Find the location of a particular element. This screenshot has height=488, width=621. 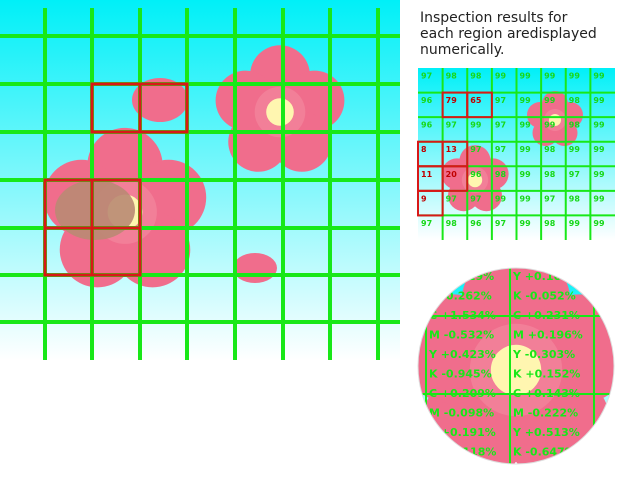

channel-deviation: M -0.222% is located at coordinates (545, 413).